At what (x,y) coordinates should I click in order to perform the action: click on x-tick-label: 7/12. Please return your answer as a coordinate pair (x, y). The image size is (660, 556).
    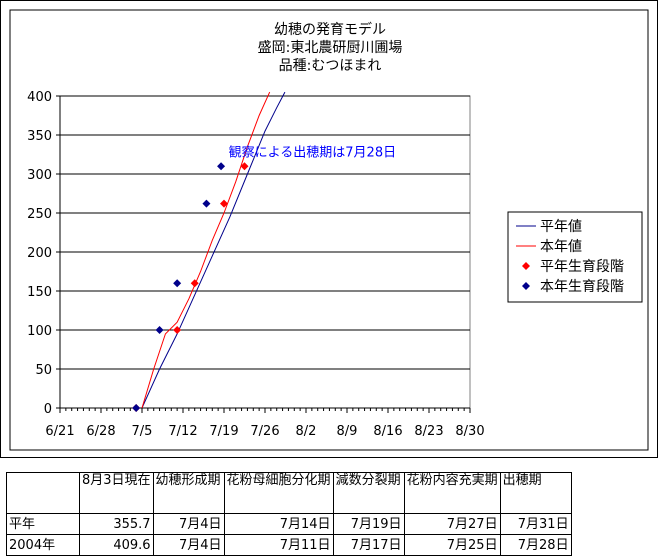
    Looking at the image, I should click on (182, 431).